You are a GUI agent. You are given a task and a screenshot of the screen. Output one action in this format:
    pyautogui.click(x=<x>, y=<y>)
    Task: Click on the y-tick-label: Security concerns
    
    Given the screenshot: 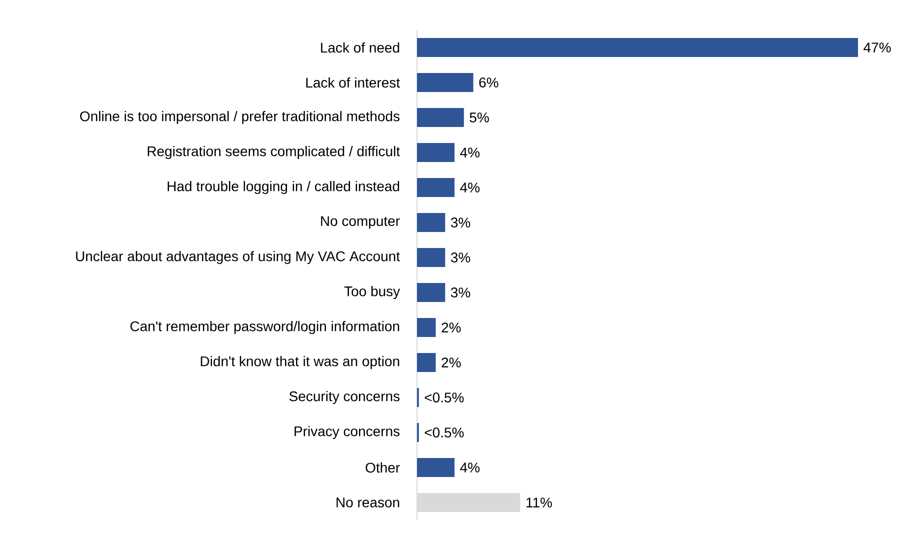 What is the action you would take?
    pyautogui.click(x=344, y=397)
    